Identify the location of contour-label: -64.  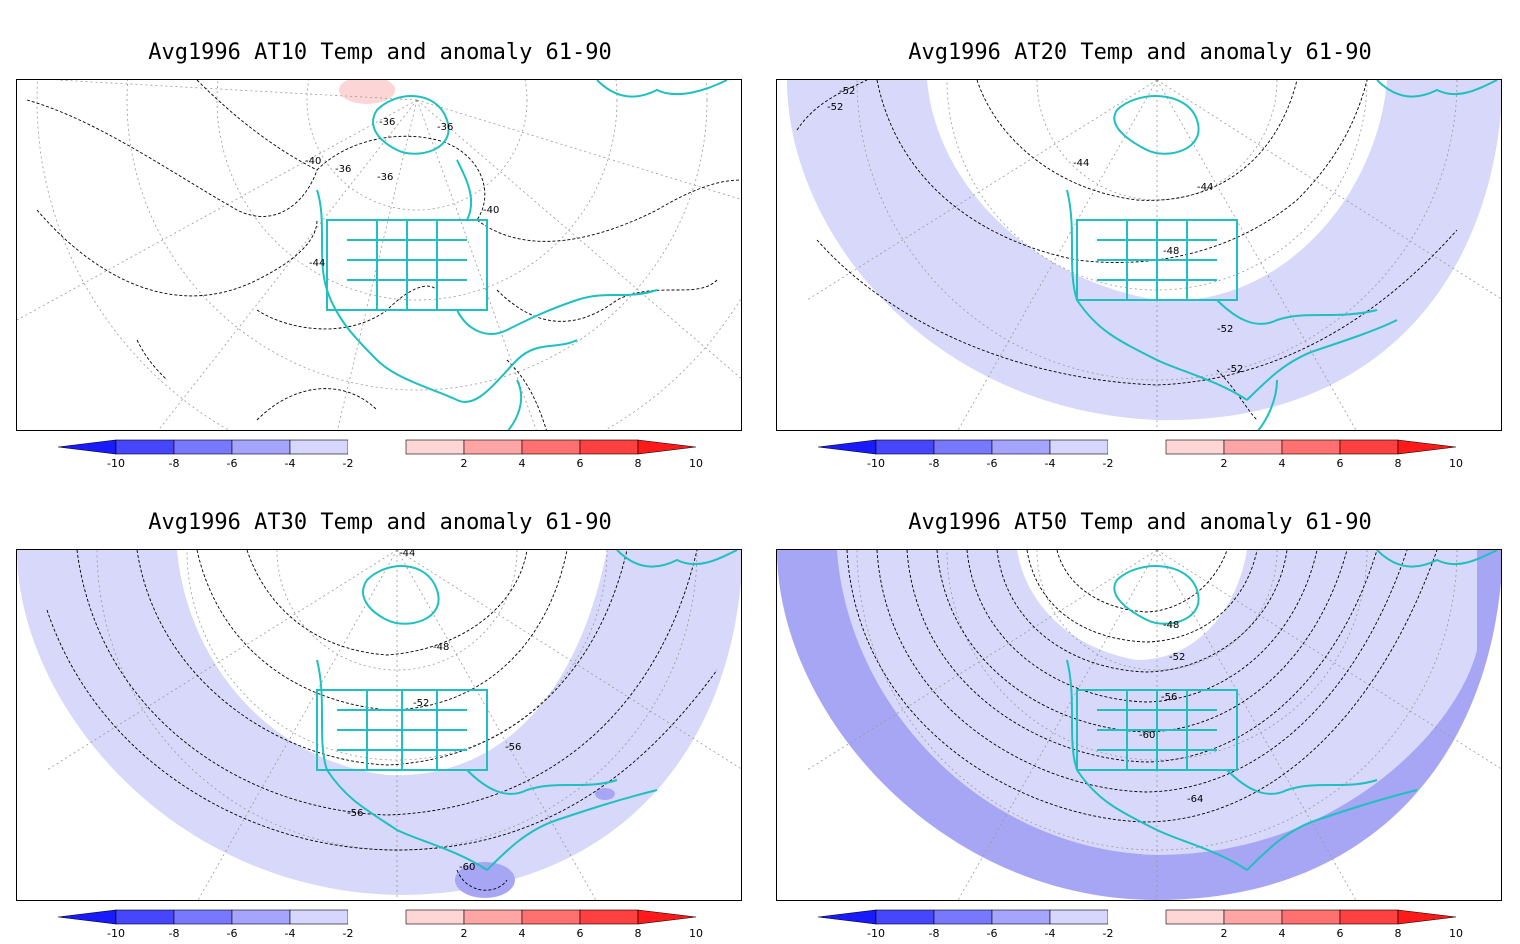
(1195, 799).